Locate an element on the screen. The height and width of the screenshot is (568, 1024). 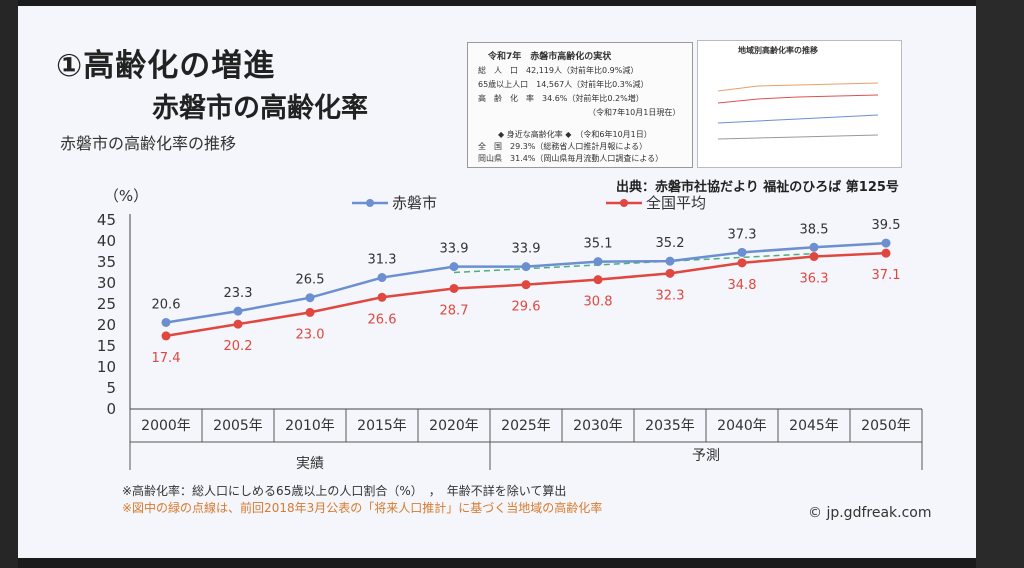
y-axis-unit: （%） is located at coordinates (126, 196).